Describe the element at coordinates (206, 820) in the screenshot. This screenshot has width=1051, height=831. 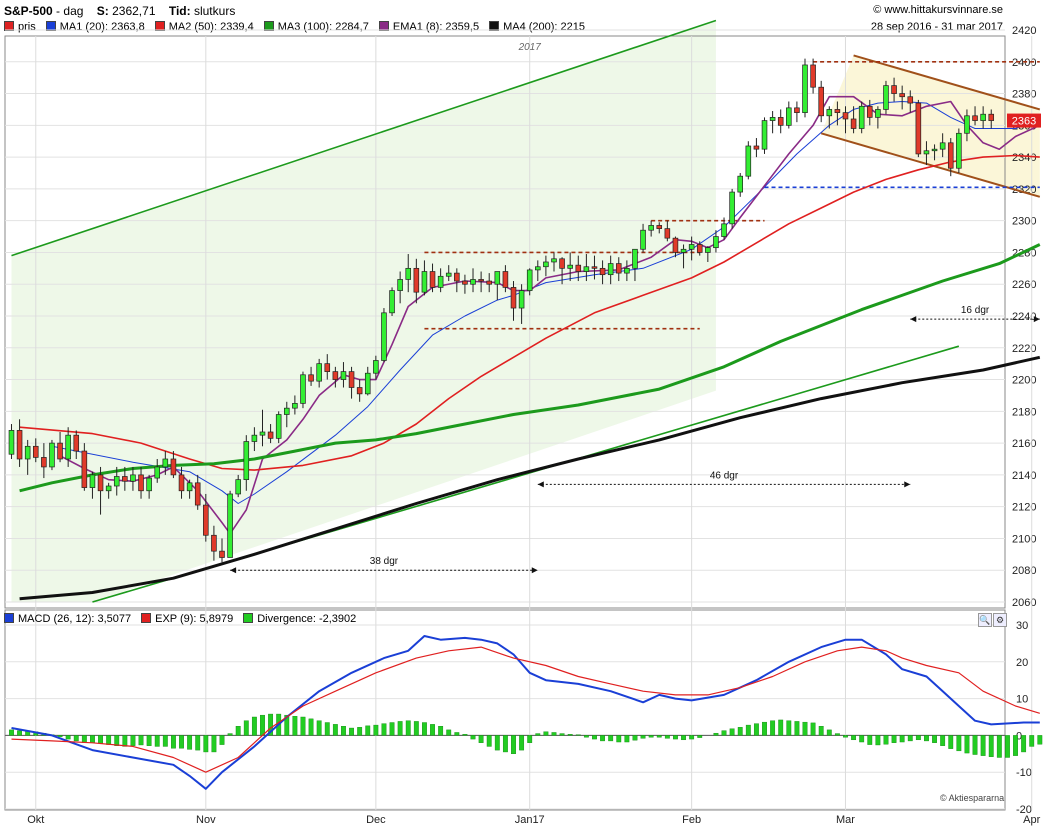
I see `x-tick-label: Nov` at that location.